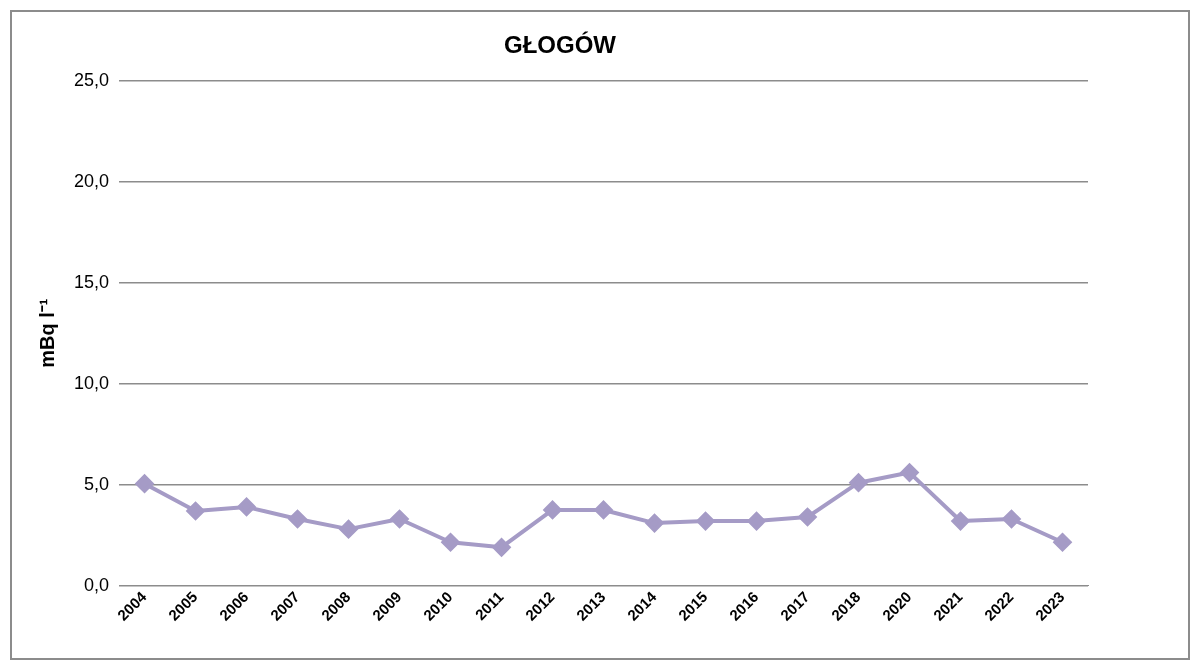 This screenshot has height=670, width=1203. I want to click on y-tick-label: 15,0, so click(91, 281).